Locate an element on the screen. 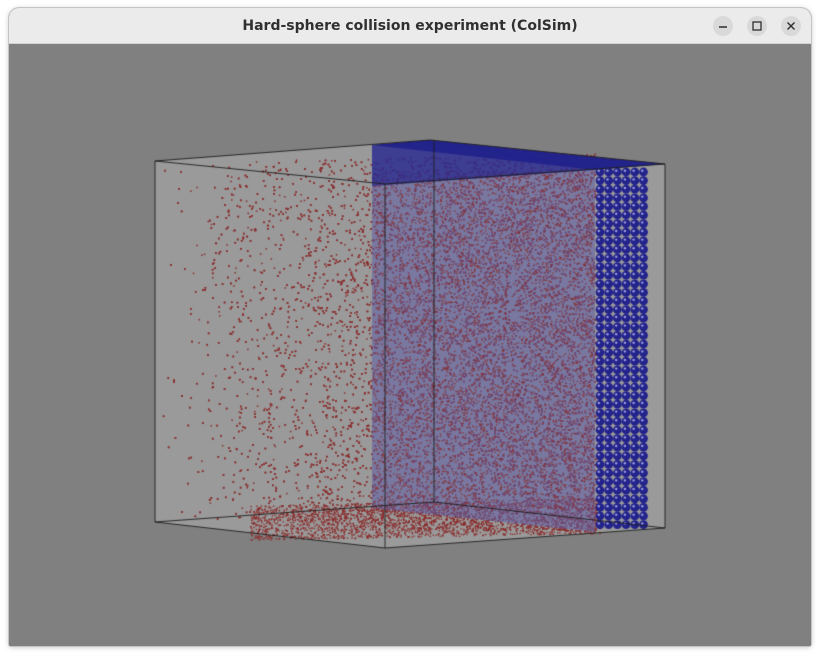  minimize-button is located at coordinates (723, 26).